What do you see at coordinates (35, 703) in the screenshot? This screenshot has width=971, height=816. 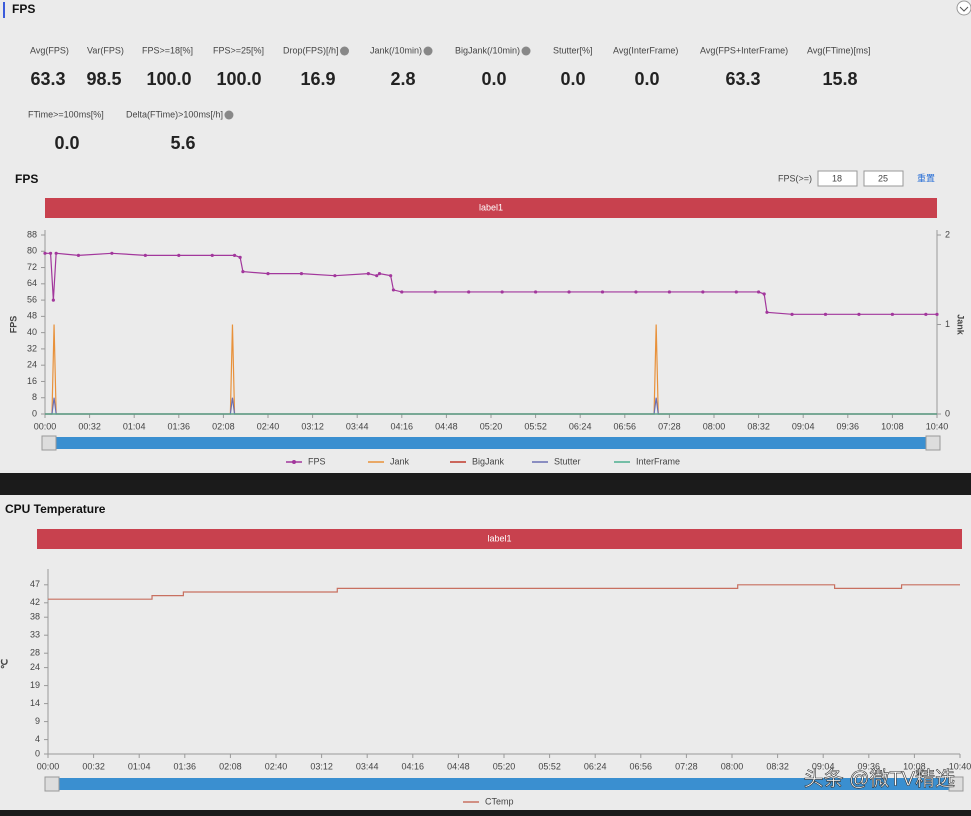 I see `y-tick-label: 14` at bounding box center [35, 703].